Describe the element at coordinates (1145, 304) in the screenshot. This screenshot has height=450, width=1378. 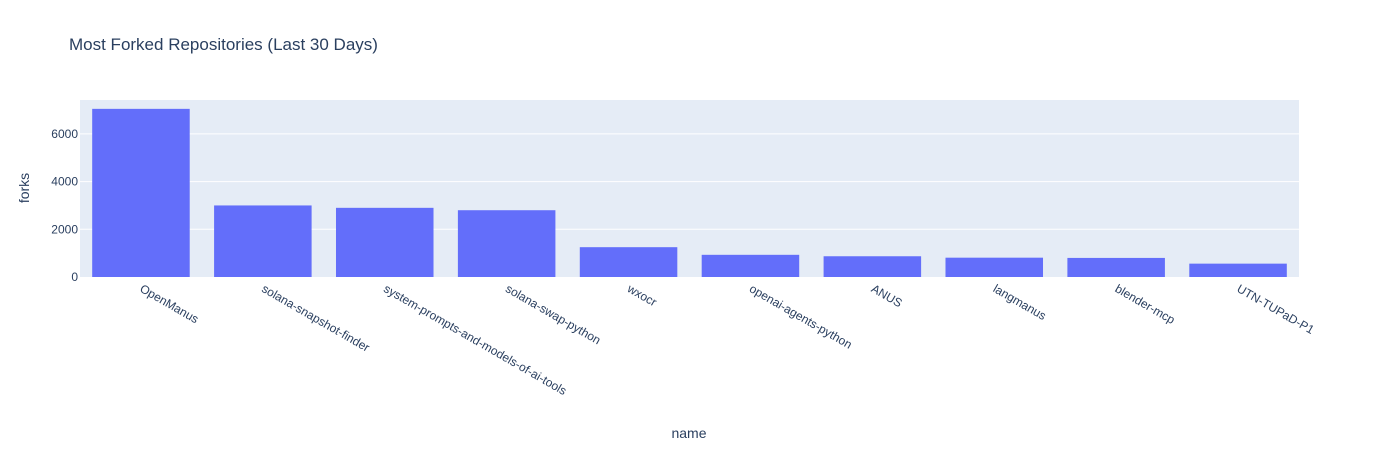
I see `x-tick-label: blender-mcp` at that location.